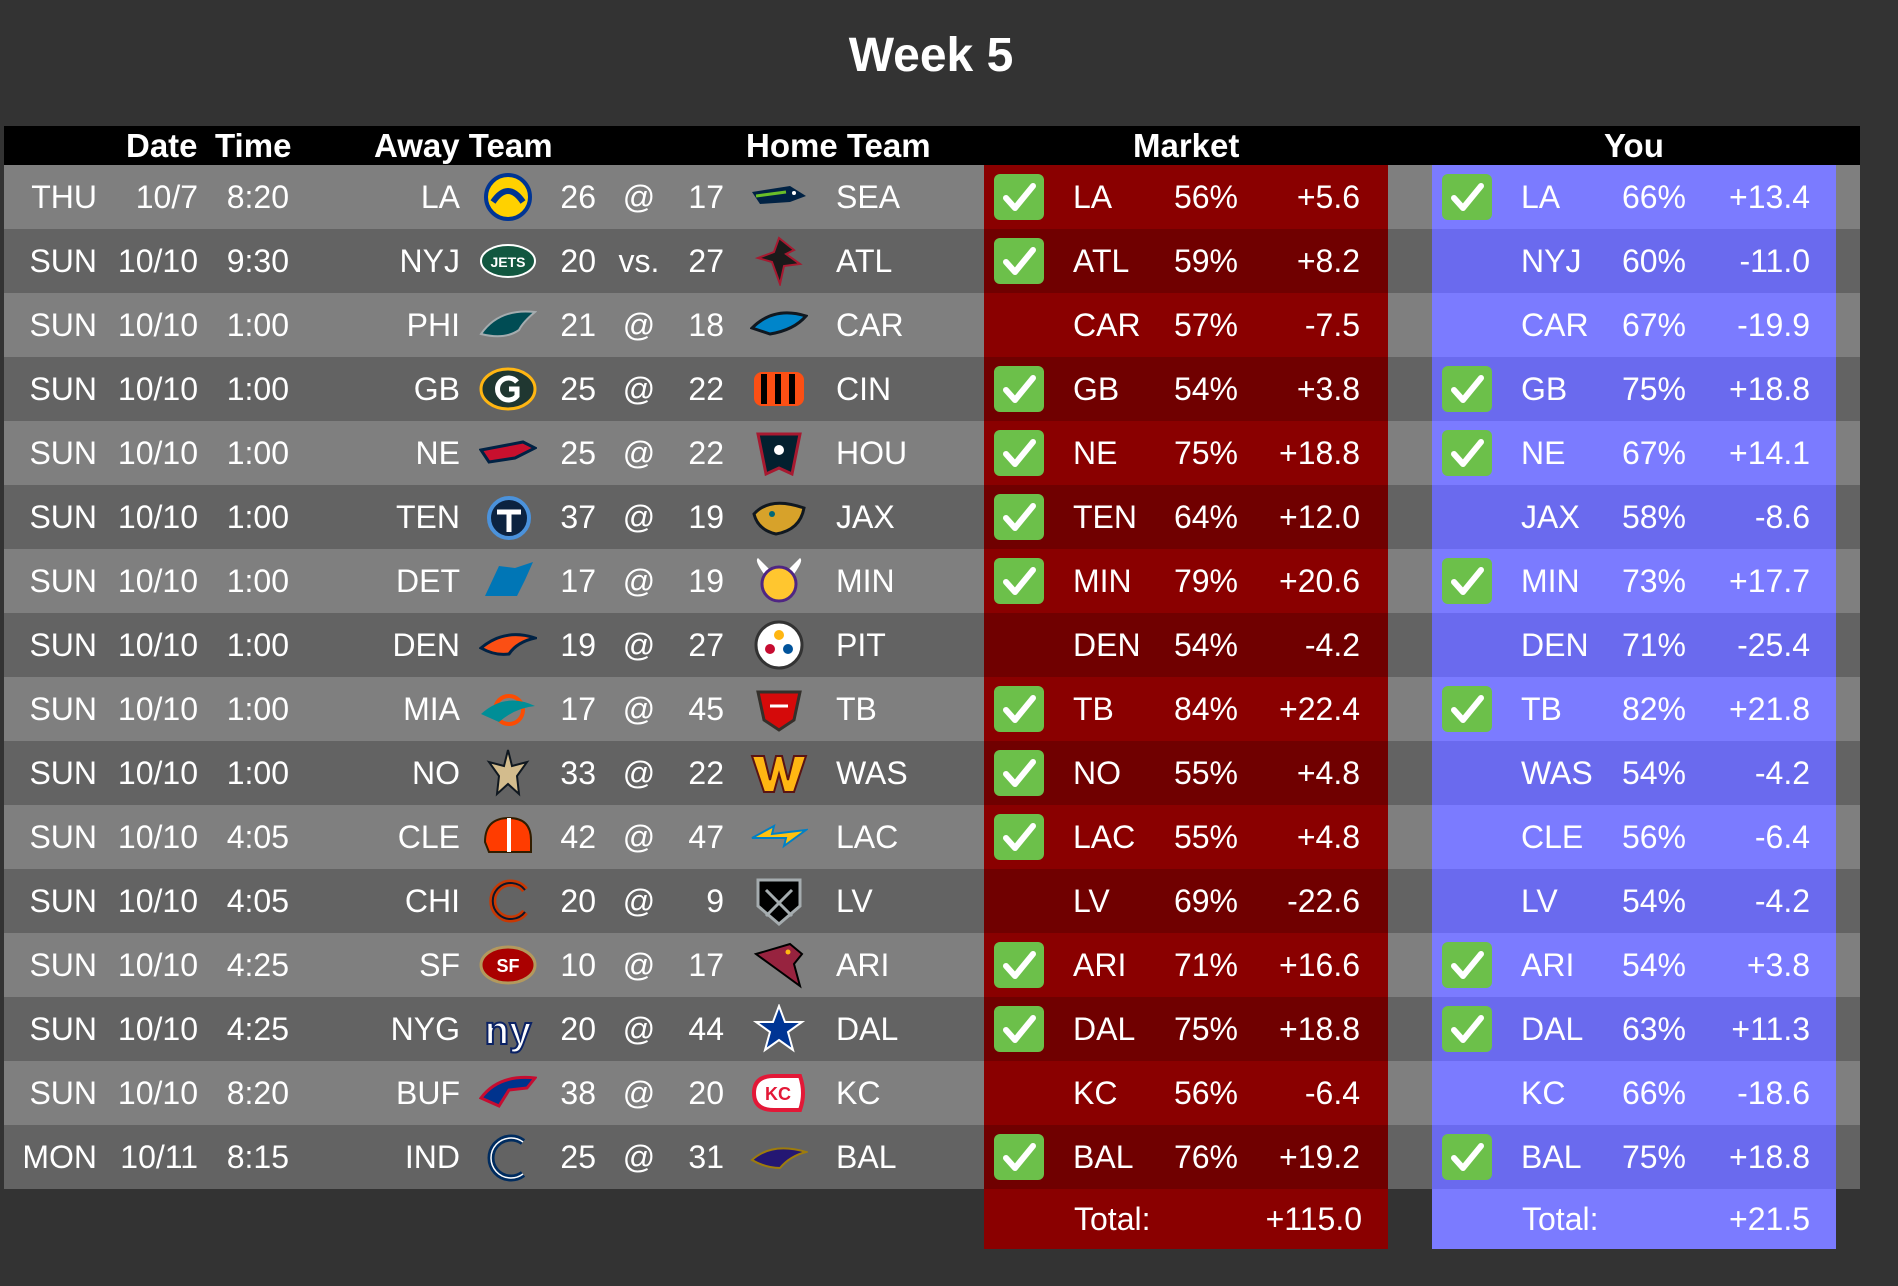  What do you see at coordinates (1319, 581) in the screenshot?
I see `market-value: +20.6` at bounding box center [1319, 581].